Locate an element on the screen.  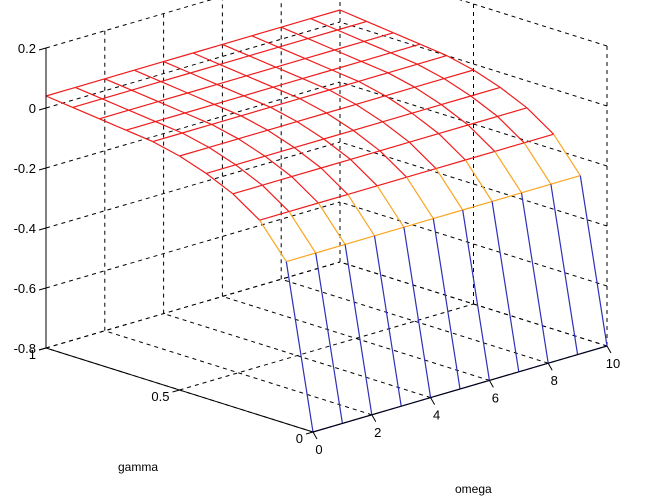
z-tick-label: 0 is located at coordinates (32, 108).